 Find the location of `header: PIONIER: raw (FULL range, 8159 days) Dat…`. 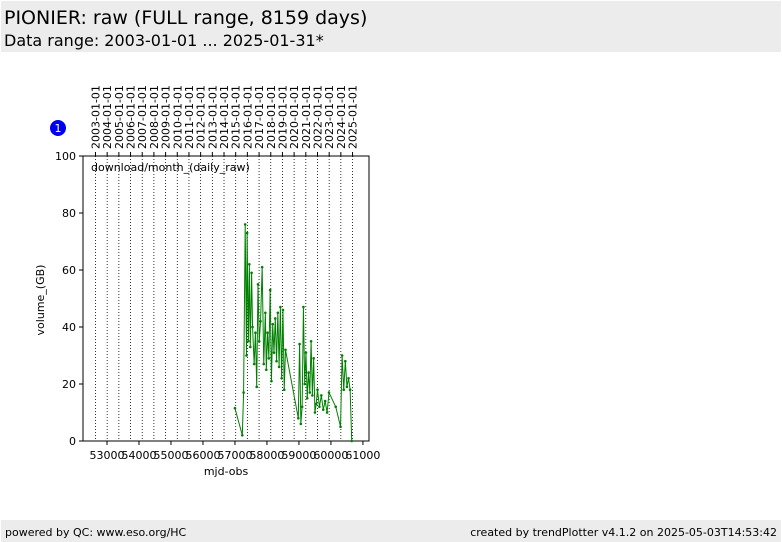

header: PIONIER: raw (FULL range, 8159 days) Dat… is located at coordinates (391, 26).